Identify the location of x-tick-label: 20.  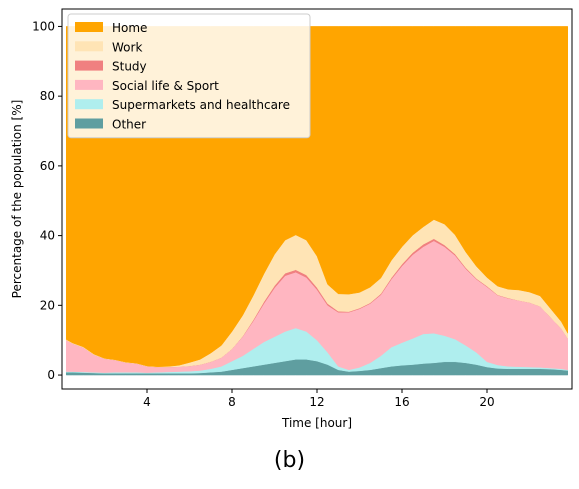
(486, 402).